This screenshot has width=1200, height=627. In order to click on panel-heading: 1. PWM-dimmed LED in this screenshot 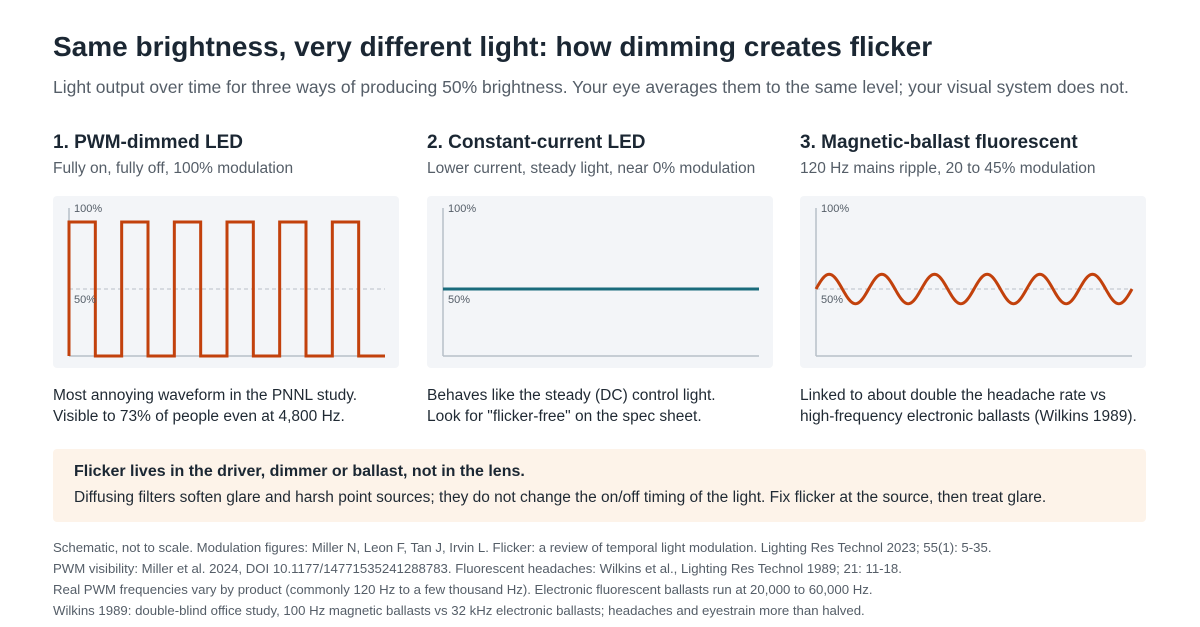, I will do `click(148, 142)`.